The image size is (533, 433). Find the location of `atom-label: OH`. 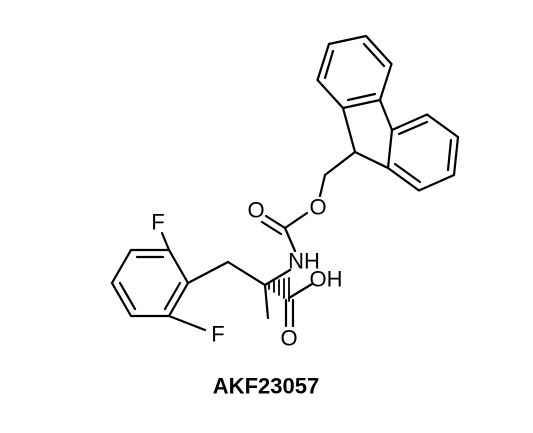

atom-label: OH is located at coordinates (326, 279).